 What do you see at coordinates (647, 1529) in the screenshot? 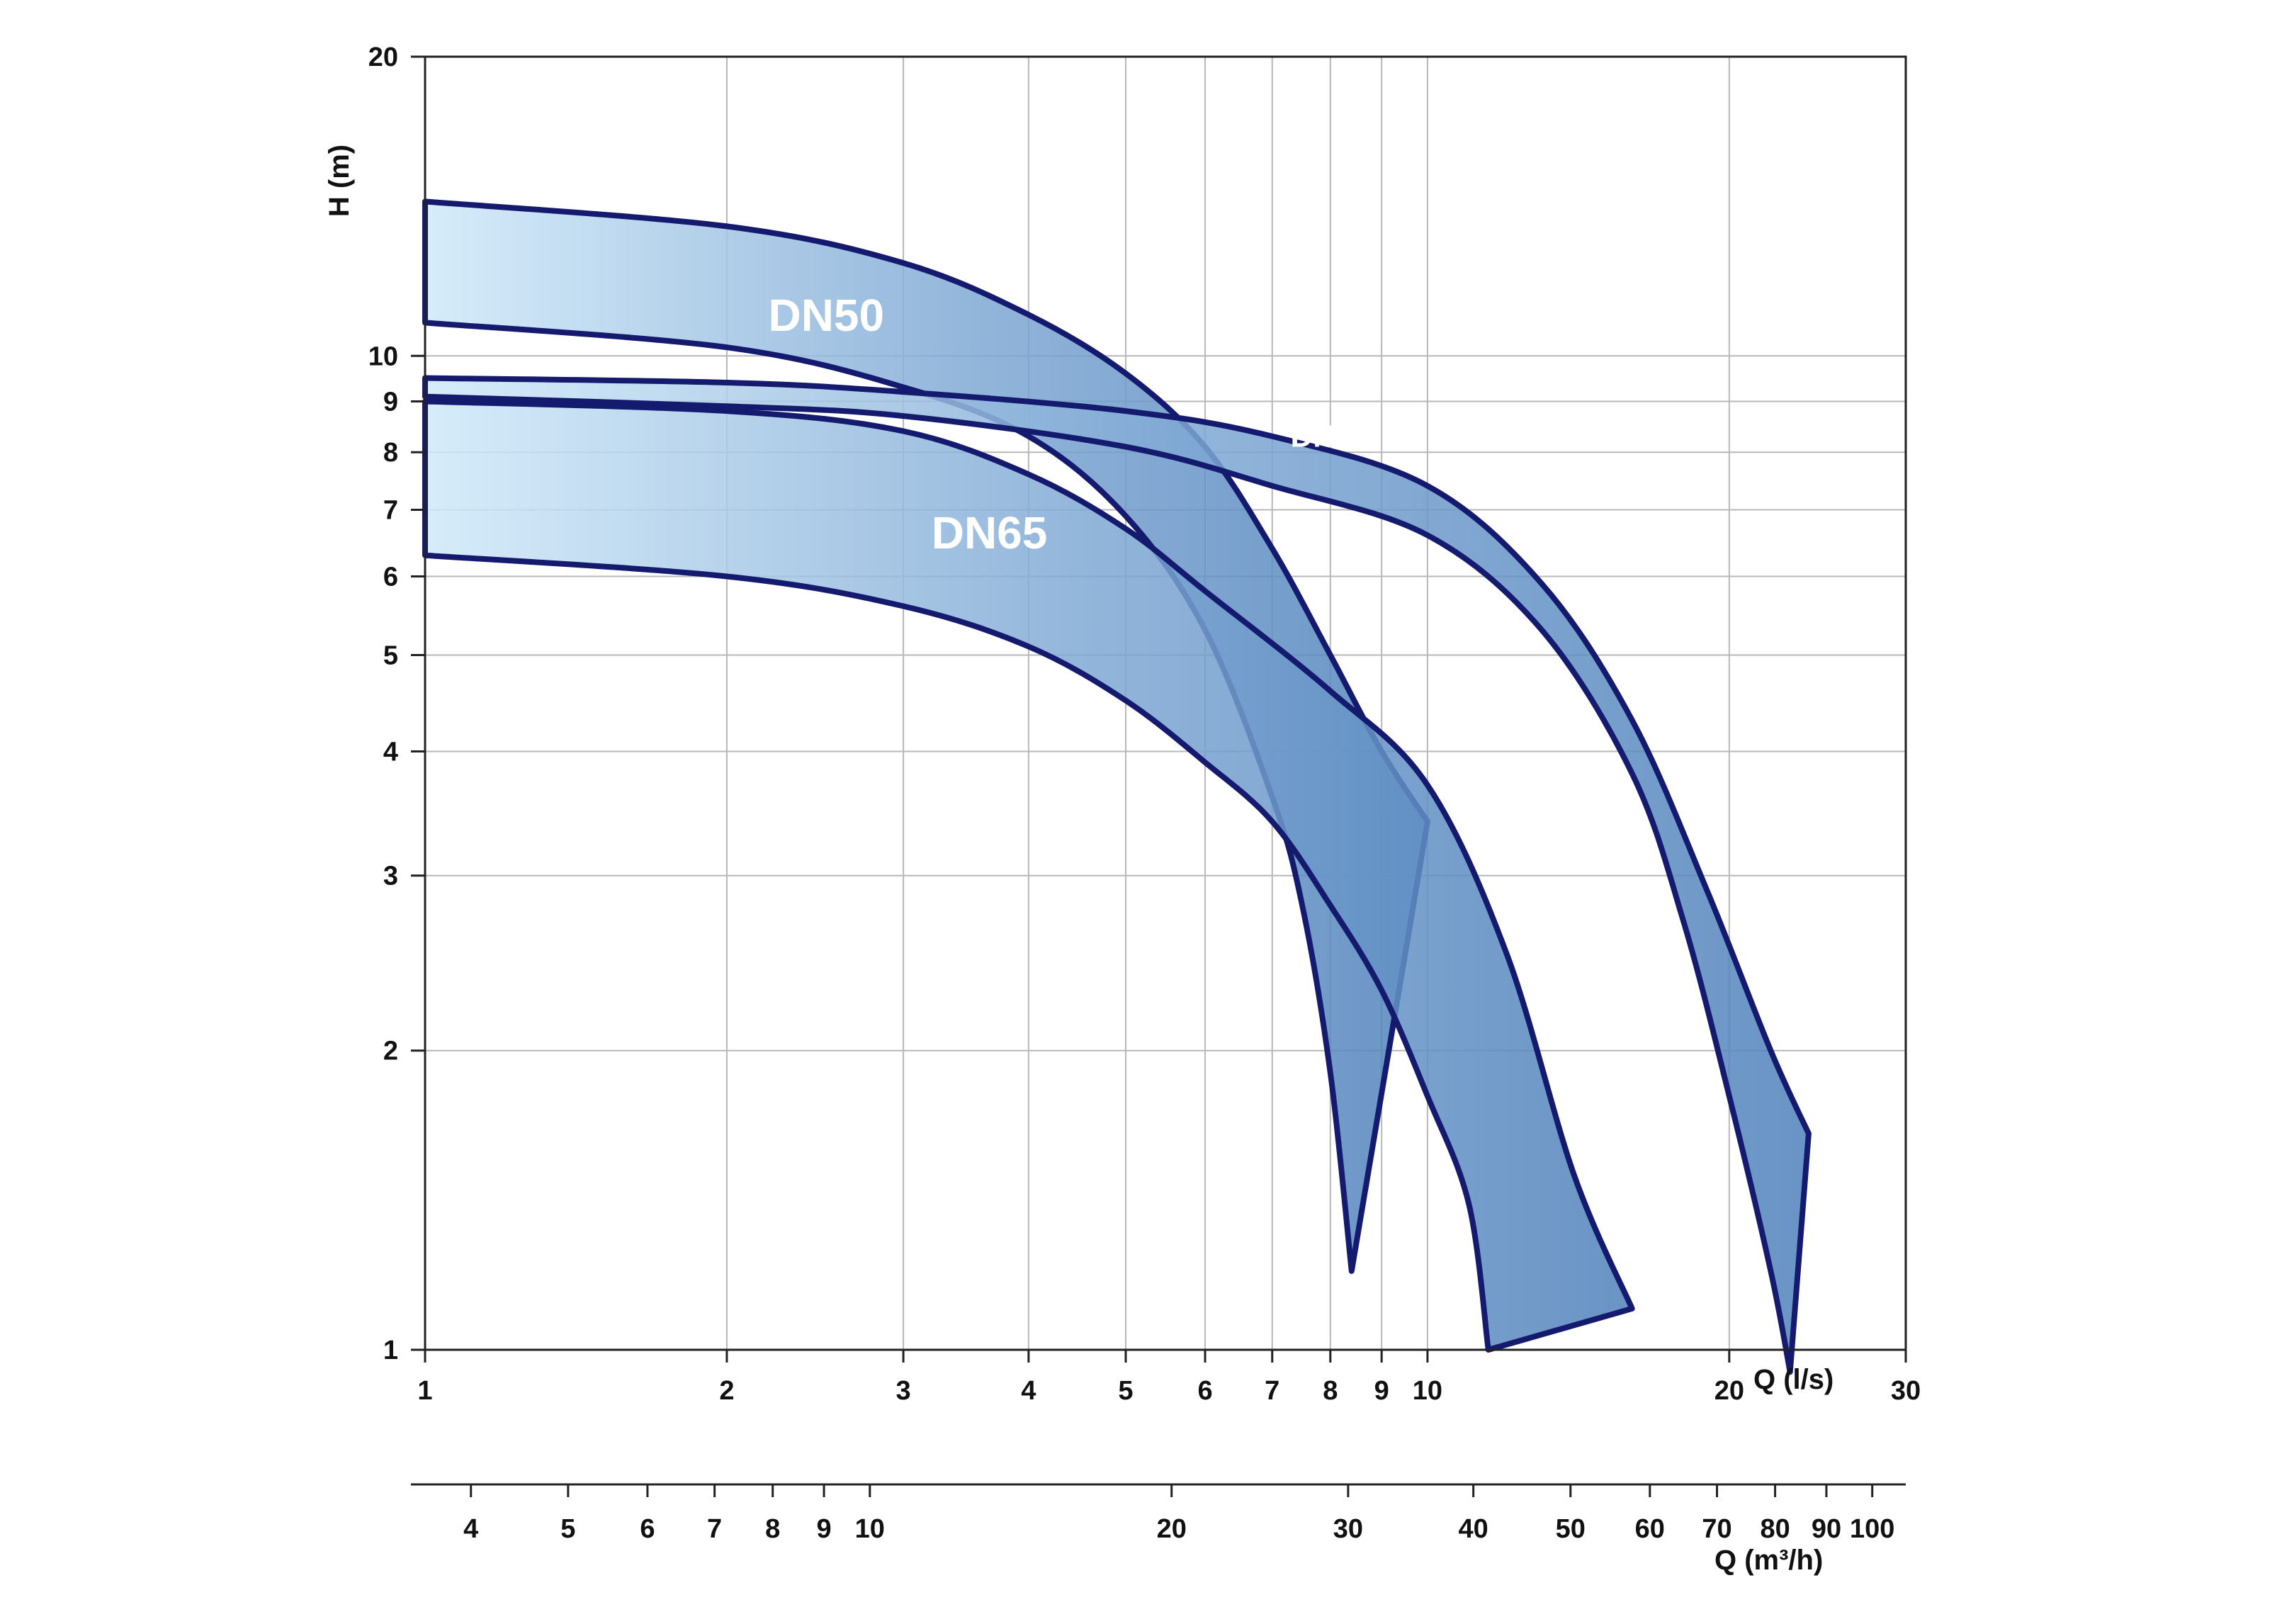
I see `x2-tick-label: 6` at bounding box center [647, 1529].